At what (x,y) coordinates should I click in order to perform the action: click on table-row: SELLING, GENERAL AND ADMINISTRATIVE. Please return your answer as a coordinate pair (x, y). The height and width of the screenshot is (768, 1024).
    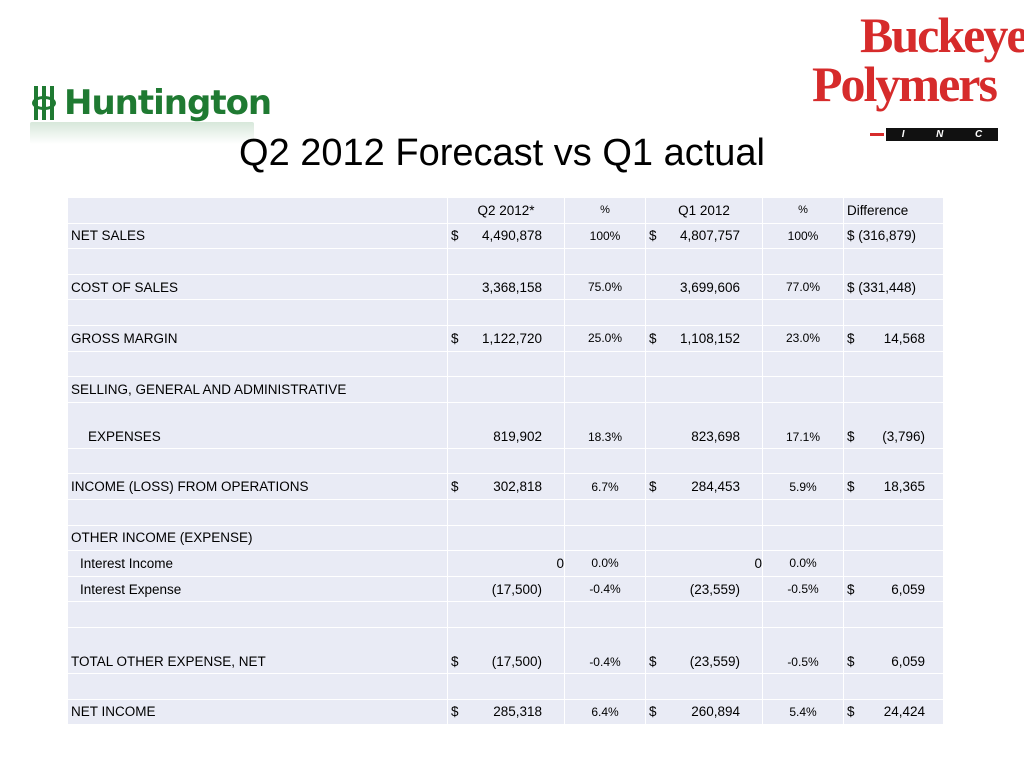
    Looking at the image, I should click on (505, 389).